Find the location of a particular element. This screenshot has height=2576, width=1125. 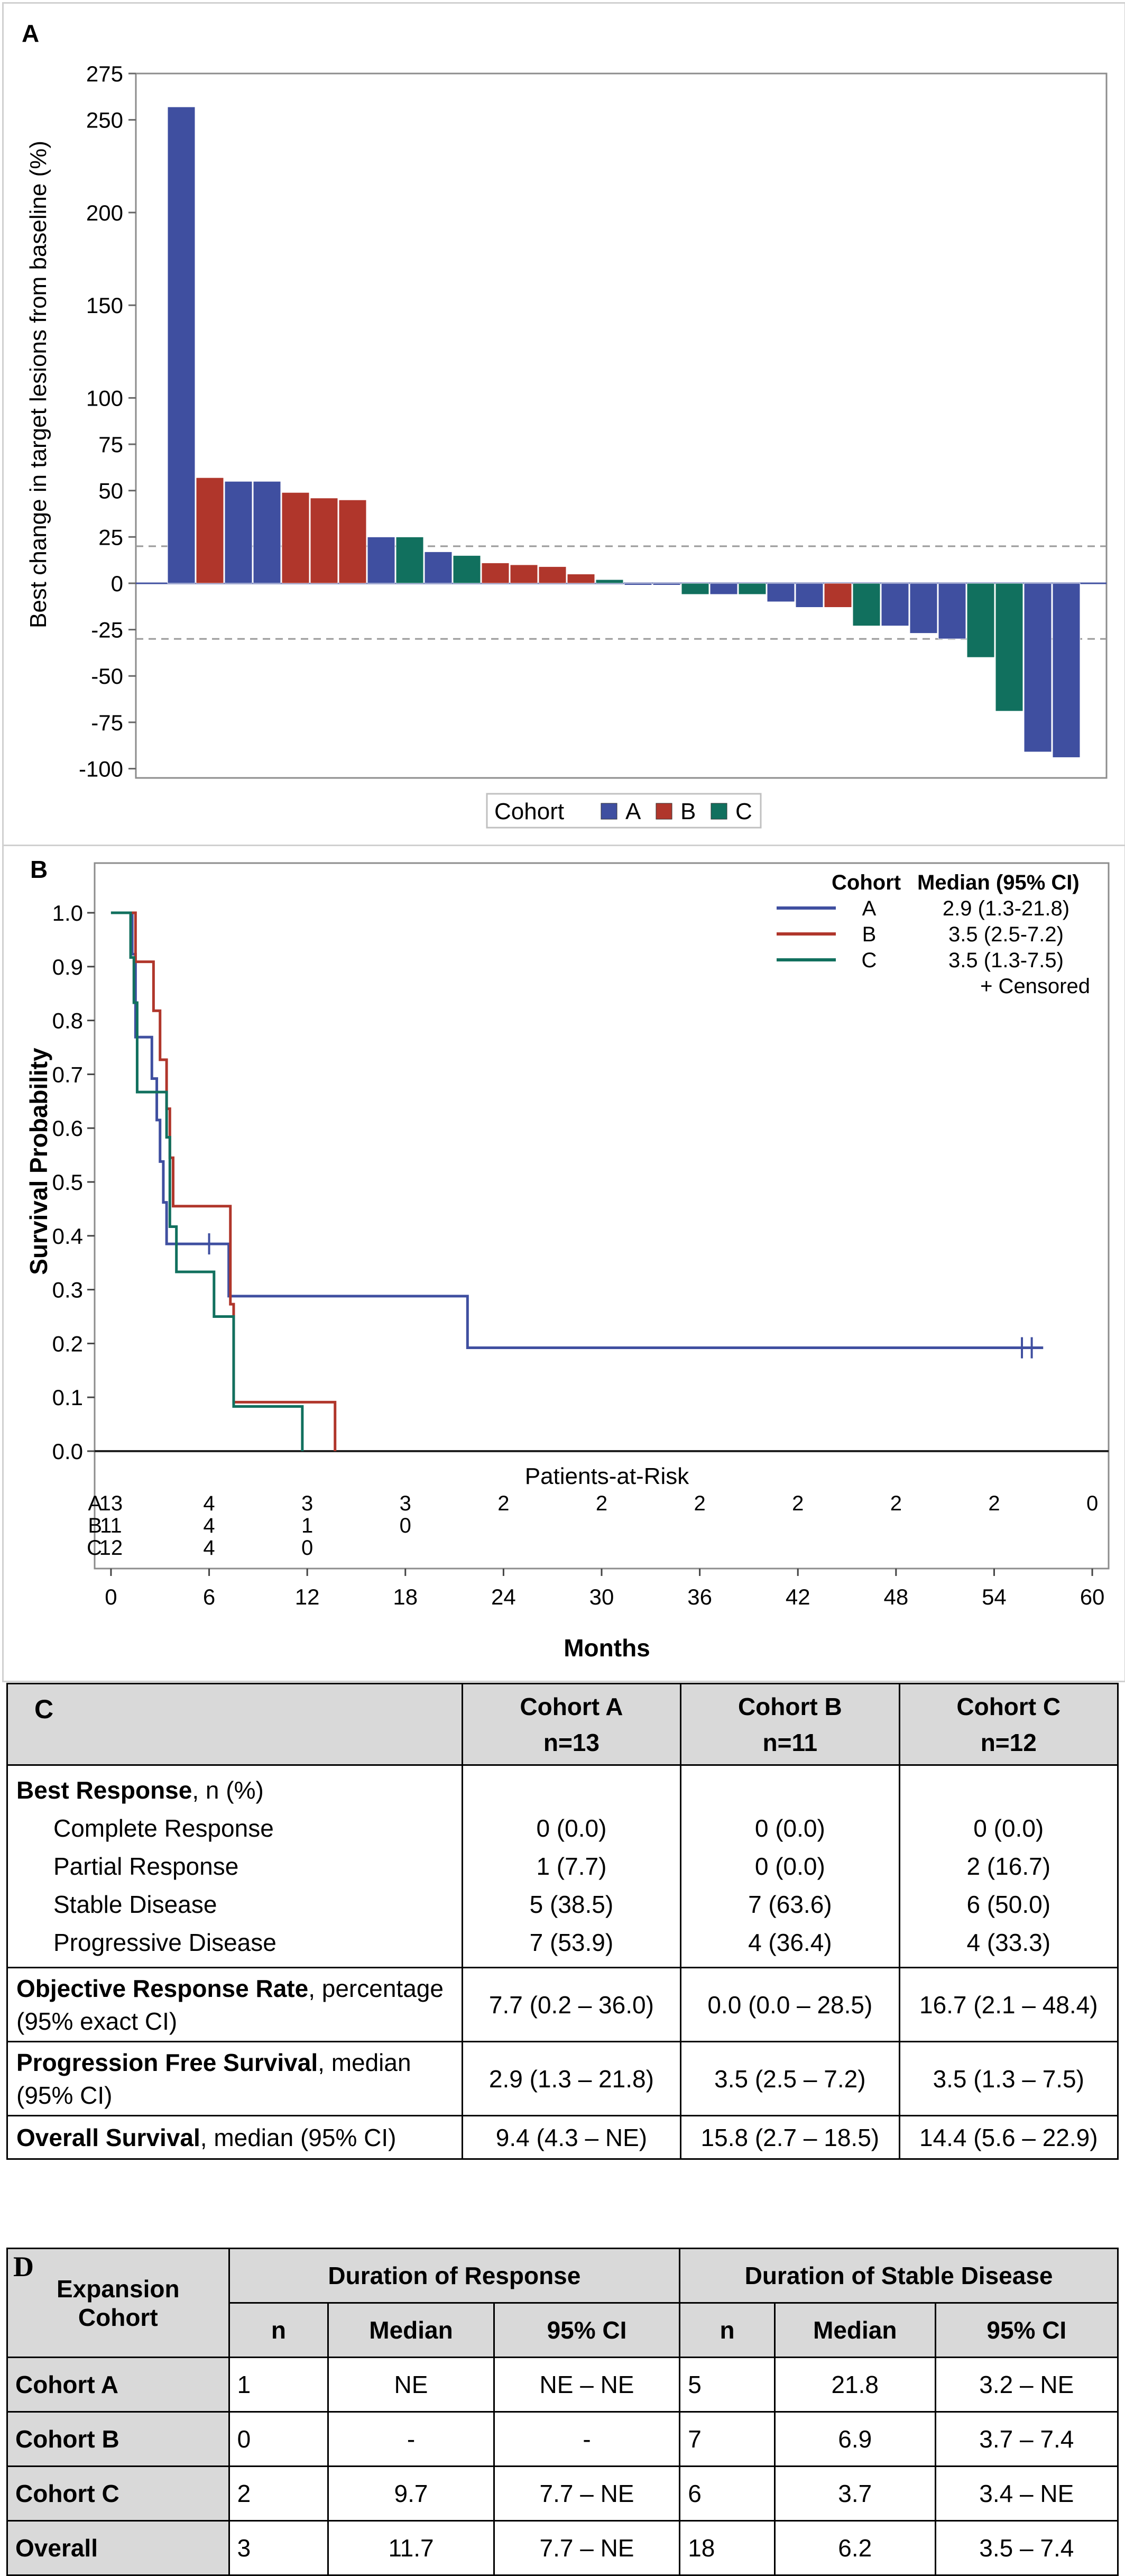

x-tick-label: 12 is located at coordinates (308, 1596).